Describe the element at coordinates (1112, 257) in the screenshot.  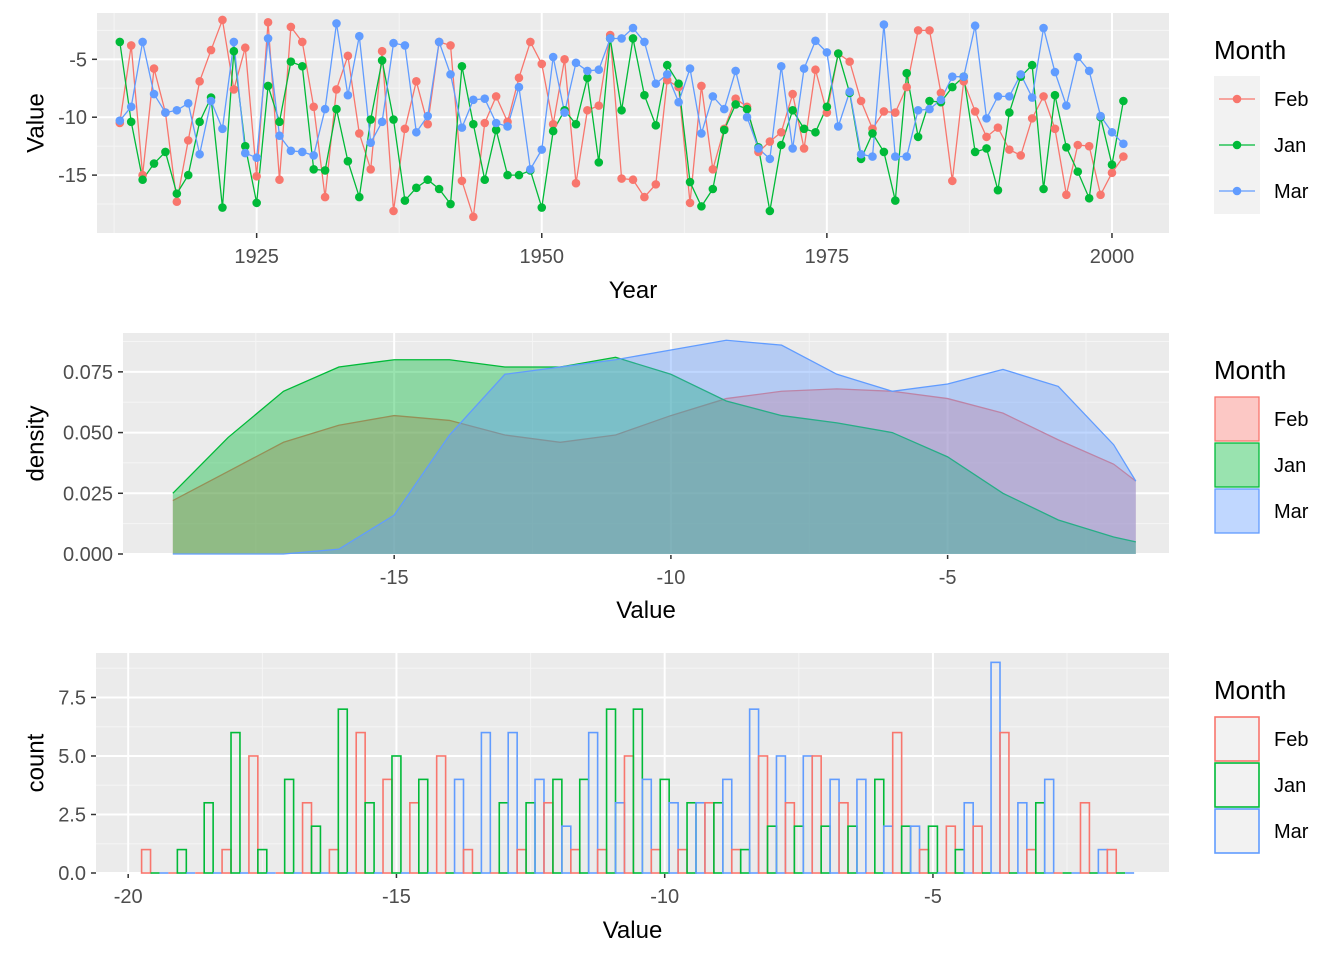
I see `x-tick-label: 2000` at that location.